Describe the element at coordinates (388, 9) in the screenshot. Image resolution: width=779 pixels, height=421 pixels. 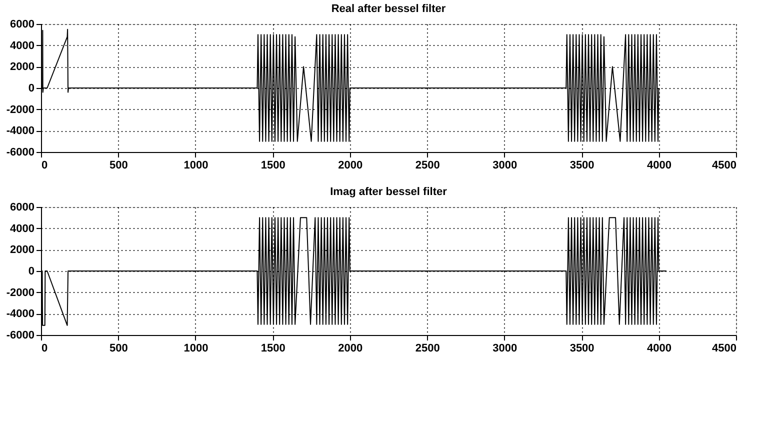
I see `chart-title: Real after bessel filter` at that location.